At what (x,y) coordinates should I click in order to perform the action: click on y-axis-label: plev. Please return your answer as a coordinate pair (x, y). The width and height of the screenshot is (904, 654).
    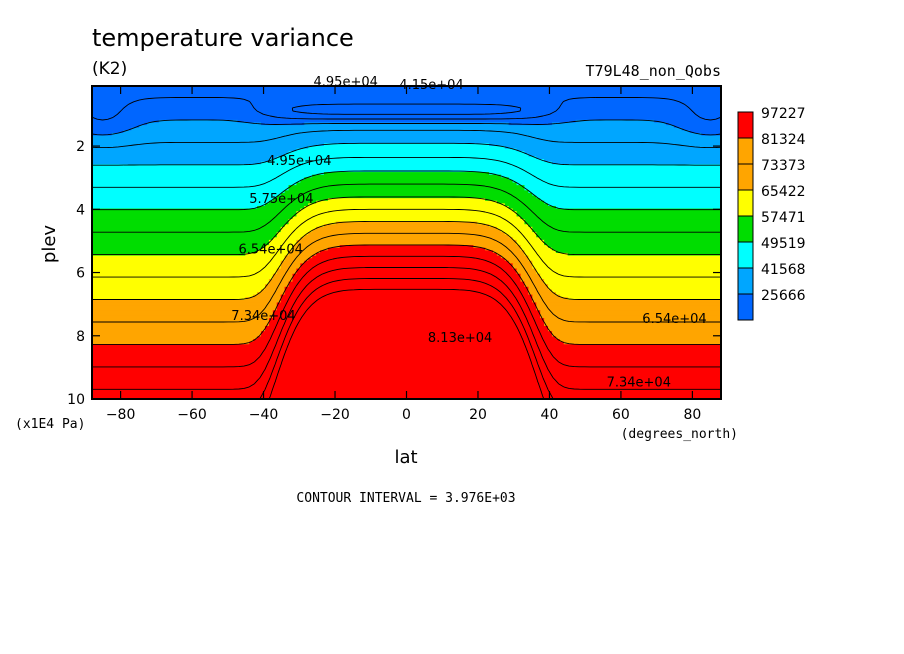
    Looking at the image, I should click on (49, 244).